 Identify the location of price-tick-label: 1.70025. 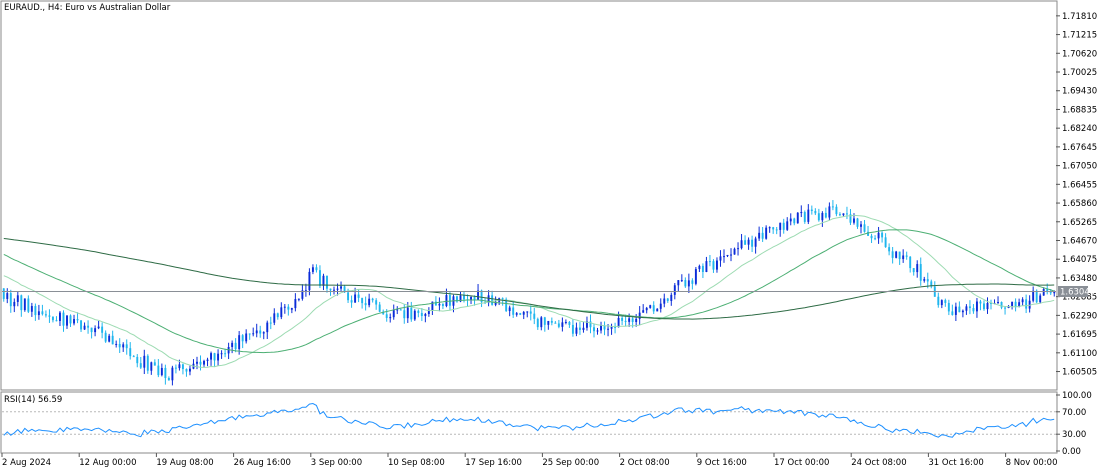
(1079, 73).